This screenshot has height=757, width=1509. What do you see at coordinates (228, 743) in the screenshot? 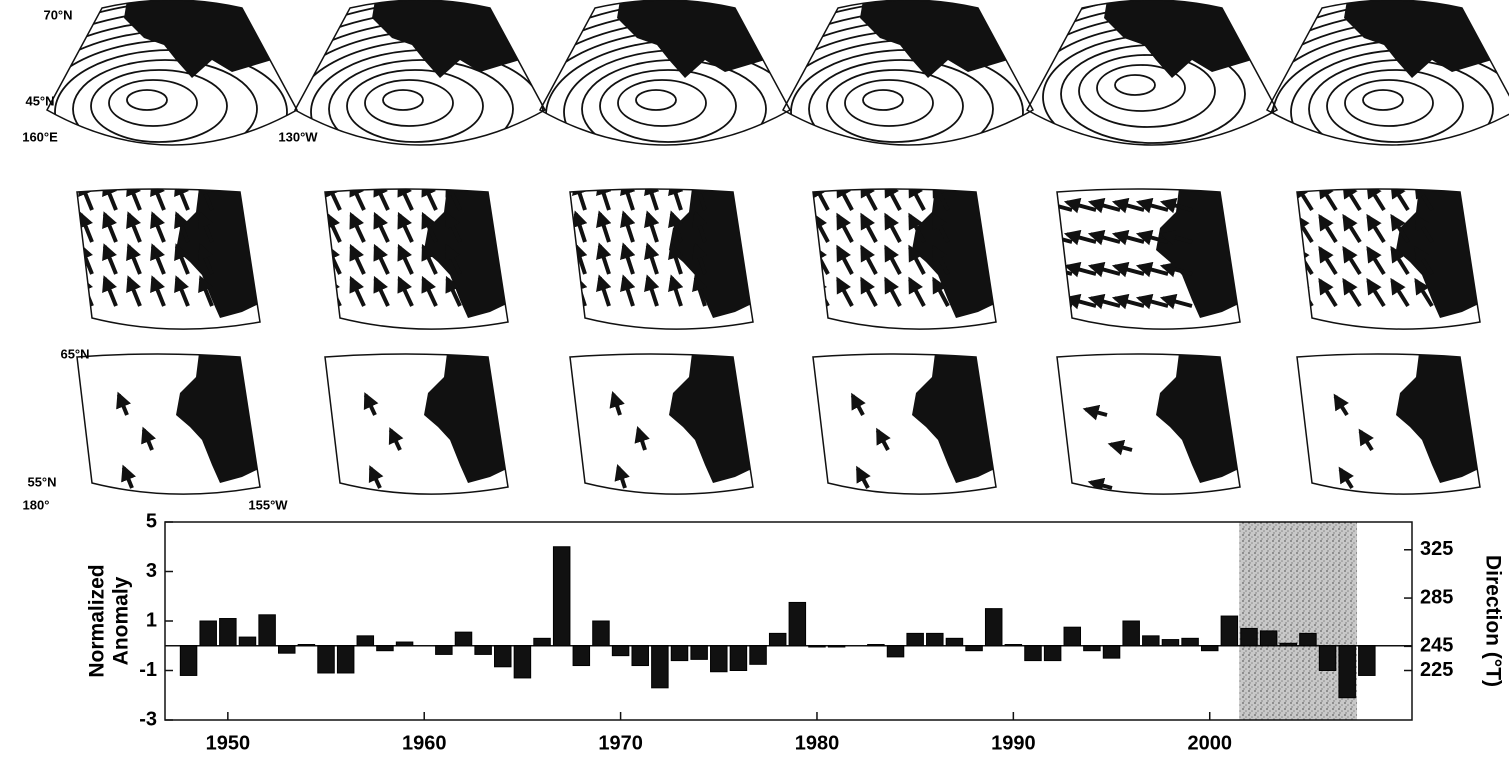
I see `x-tick-label: 1950` at bounding box center [228, 743].